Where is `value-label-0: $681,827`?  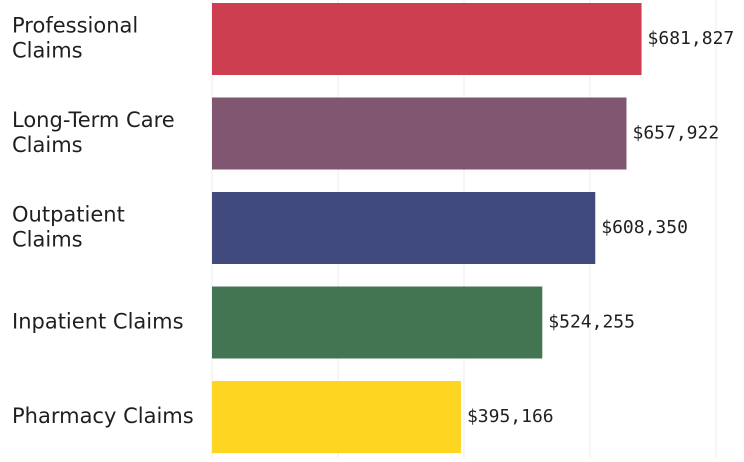 value-label-0: $681,827 is located at coordinates (691, 38).